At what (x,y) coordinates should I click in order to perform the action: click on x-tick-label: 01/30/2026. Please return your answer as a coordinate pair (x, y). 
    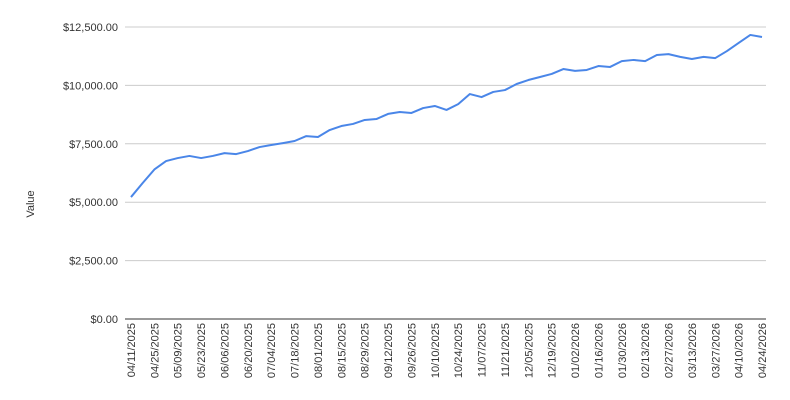
    Looking at the image, I should click on (623, 350).